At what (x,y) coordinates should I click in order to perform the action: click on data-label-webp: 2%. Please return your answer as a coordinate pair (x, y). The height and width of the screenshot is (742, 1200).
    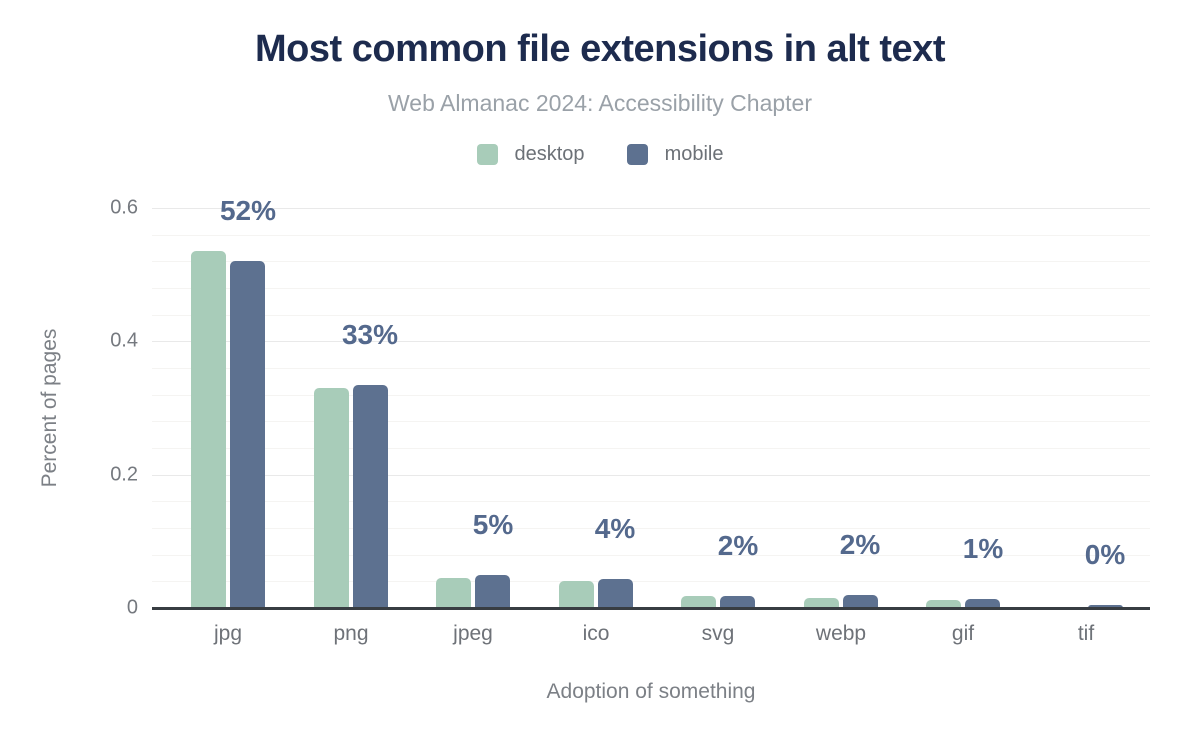
    Looking at the image, I should click on (860, 544).